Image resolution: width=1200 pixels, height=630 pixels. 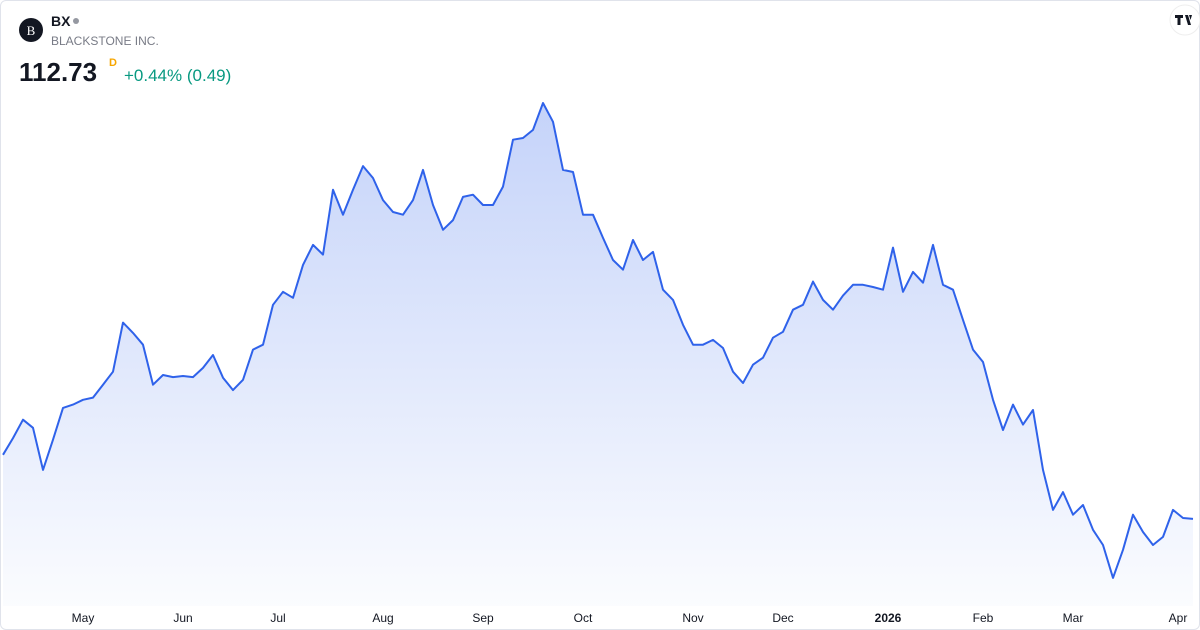 I want to click on x-tick-label: Feb, so click(x=983, y=618).